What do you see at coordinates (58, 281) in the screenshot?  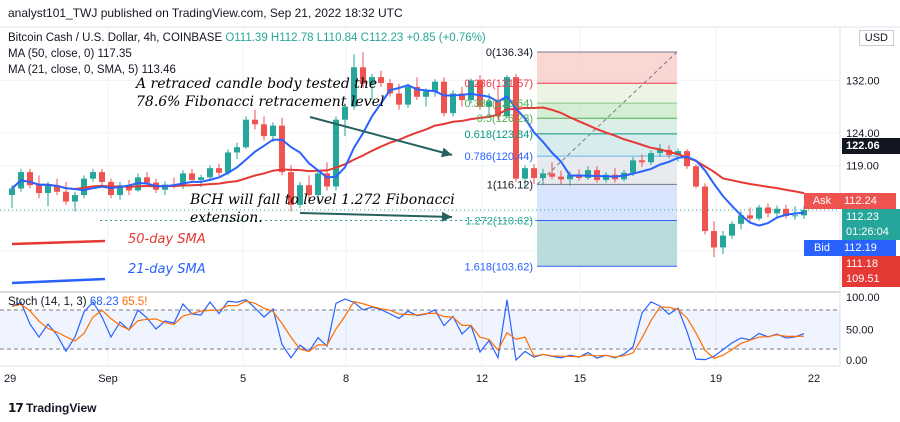 I see `legend-21-line` at bounding box center [58, 281].